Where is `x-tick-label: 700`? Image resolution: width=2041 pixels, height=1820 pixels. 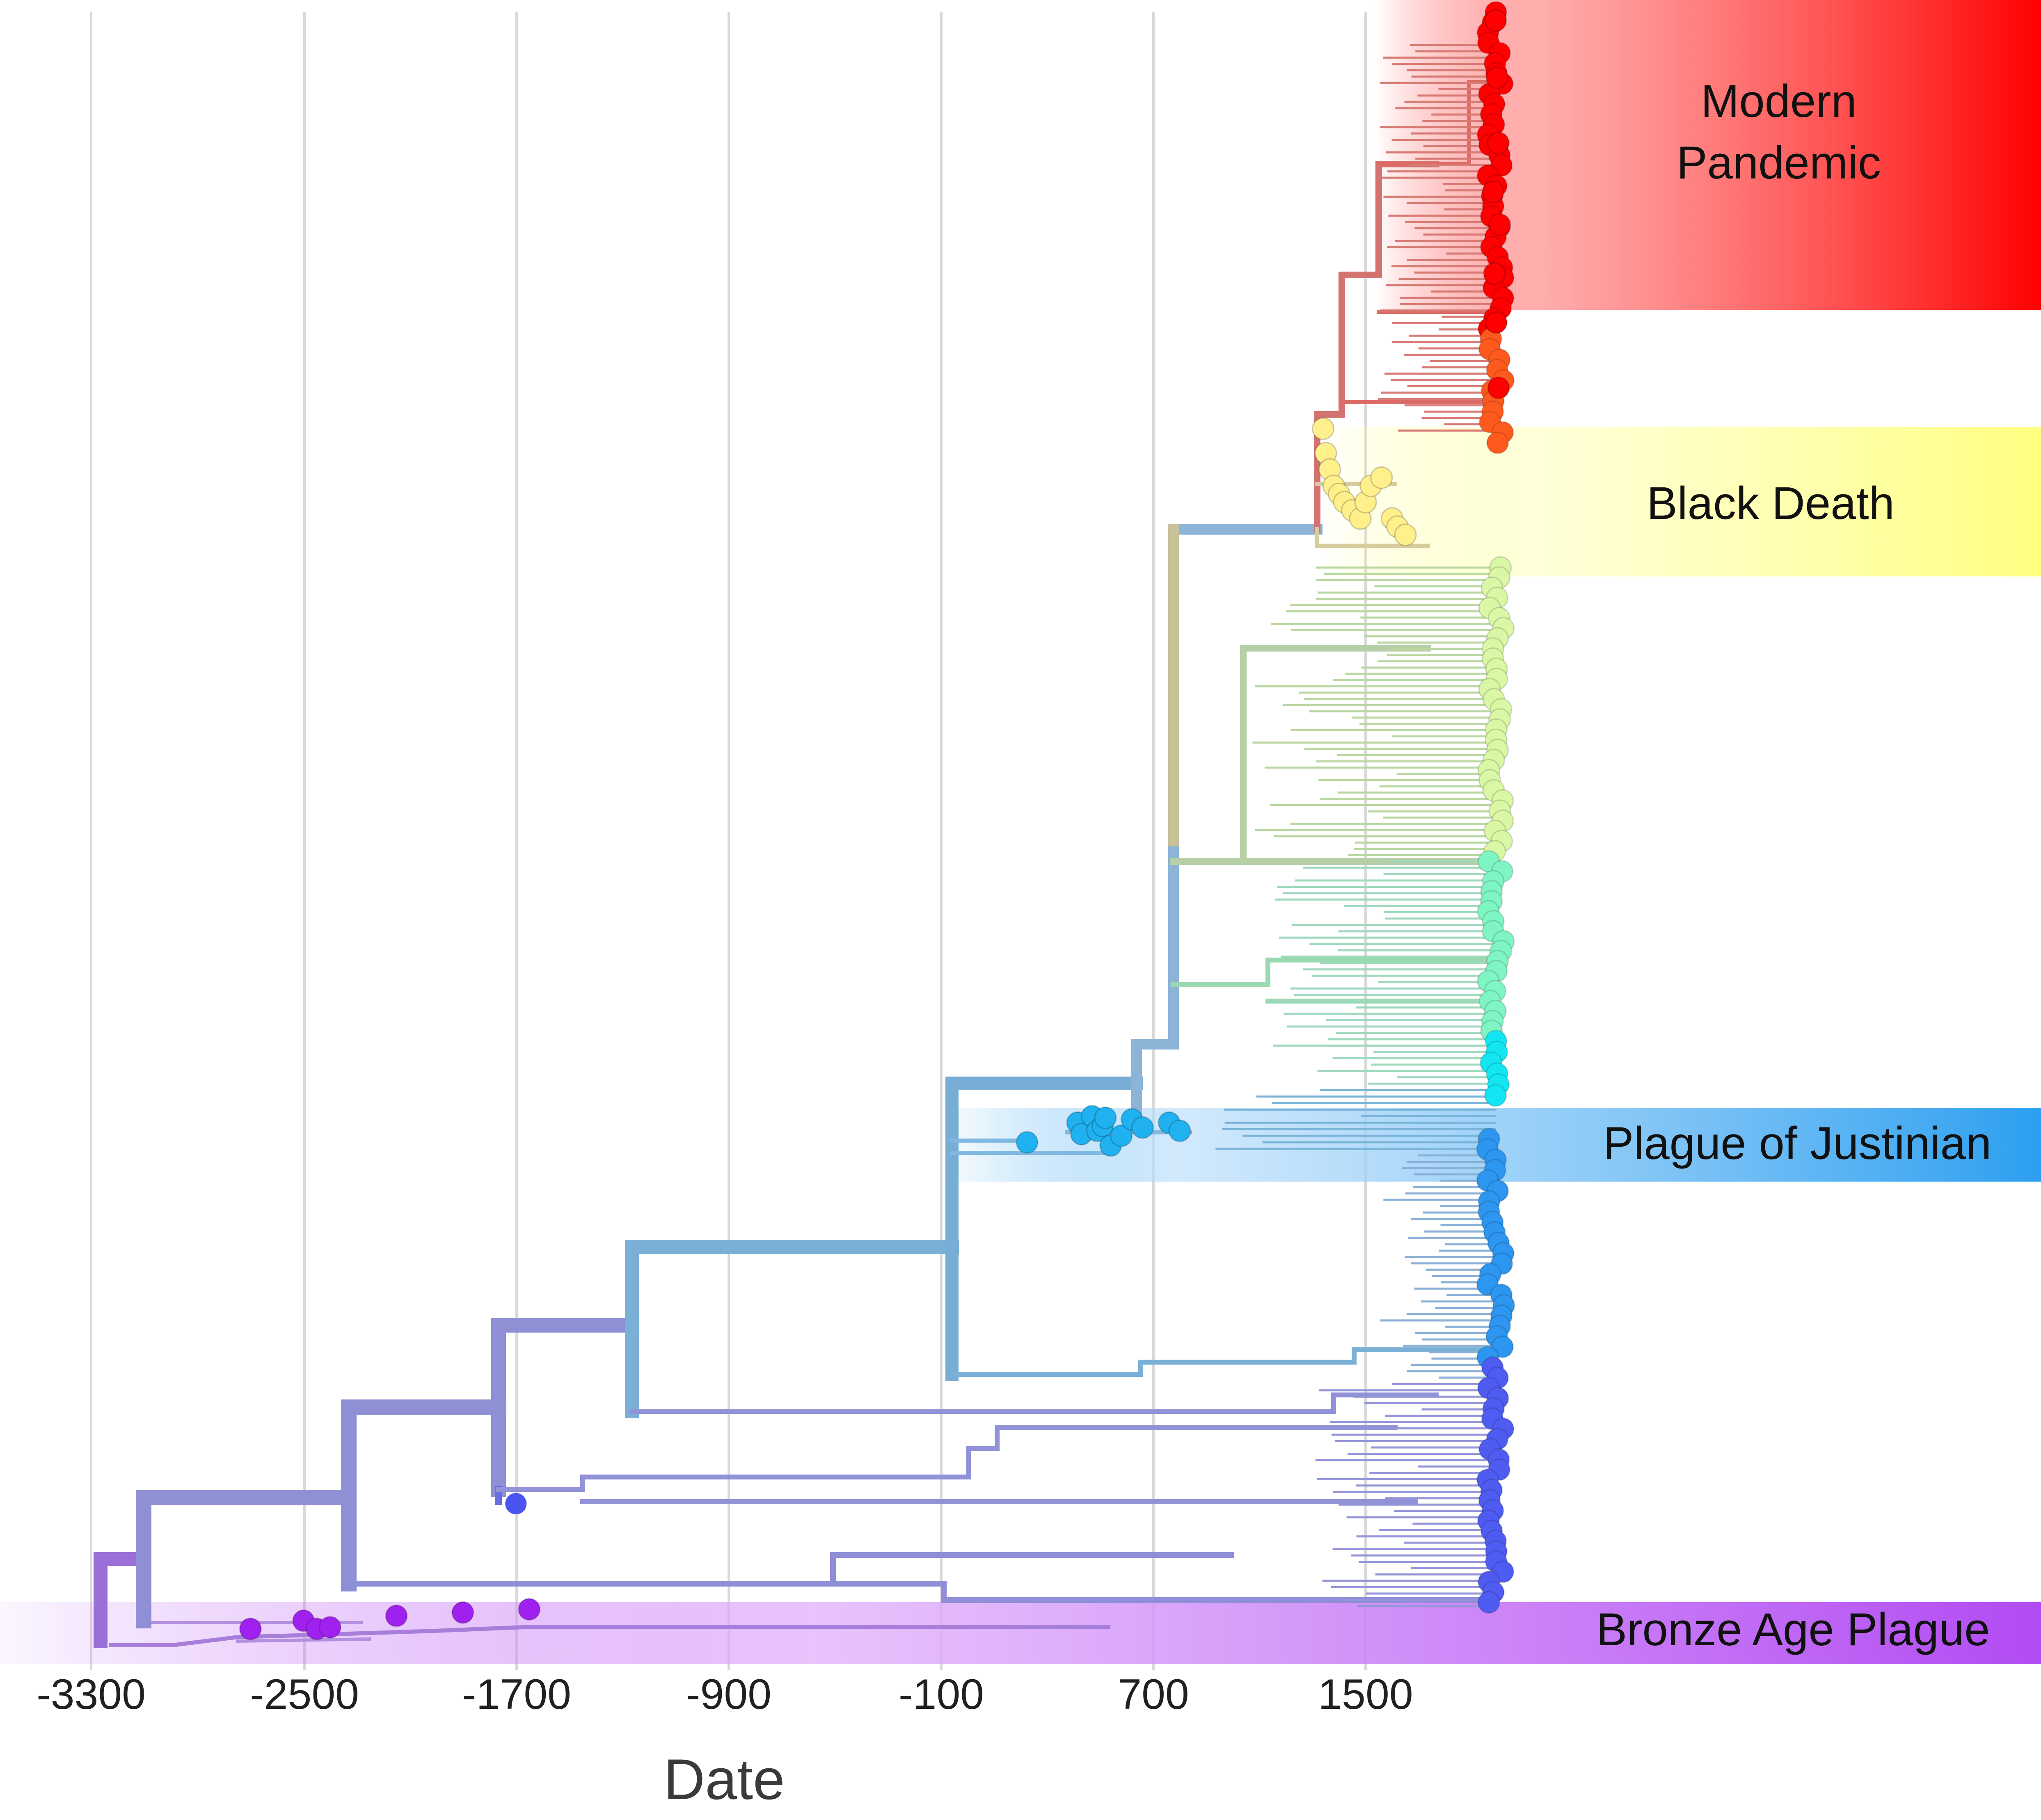 x-tick-label: 700 is located at coordinates (1153, 1694).